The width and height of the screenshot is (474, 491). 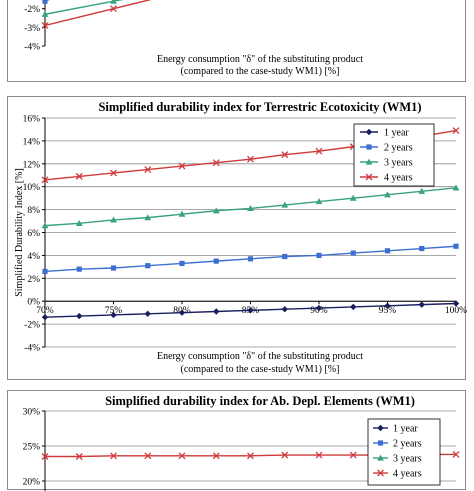 I want to click on y-tick-label: 25%, so click(x=32, y=448).